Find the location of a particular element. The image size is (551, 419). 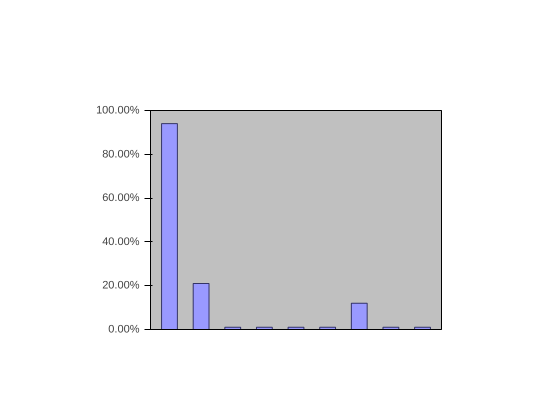

y-tick-label: 0.00% is located at coordinates (124, 330).